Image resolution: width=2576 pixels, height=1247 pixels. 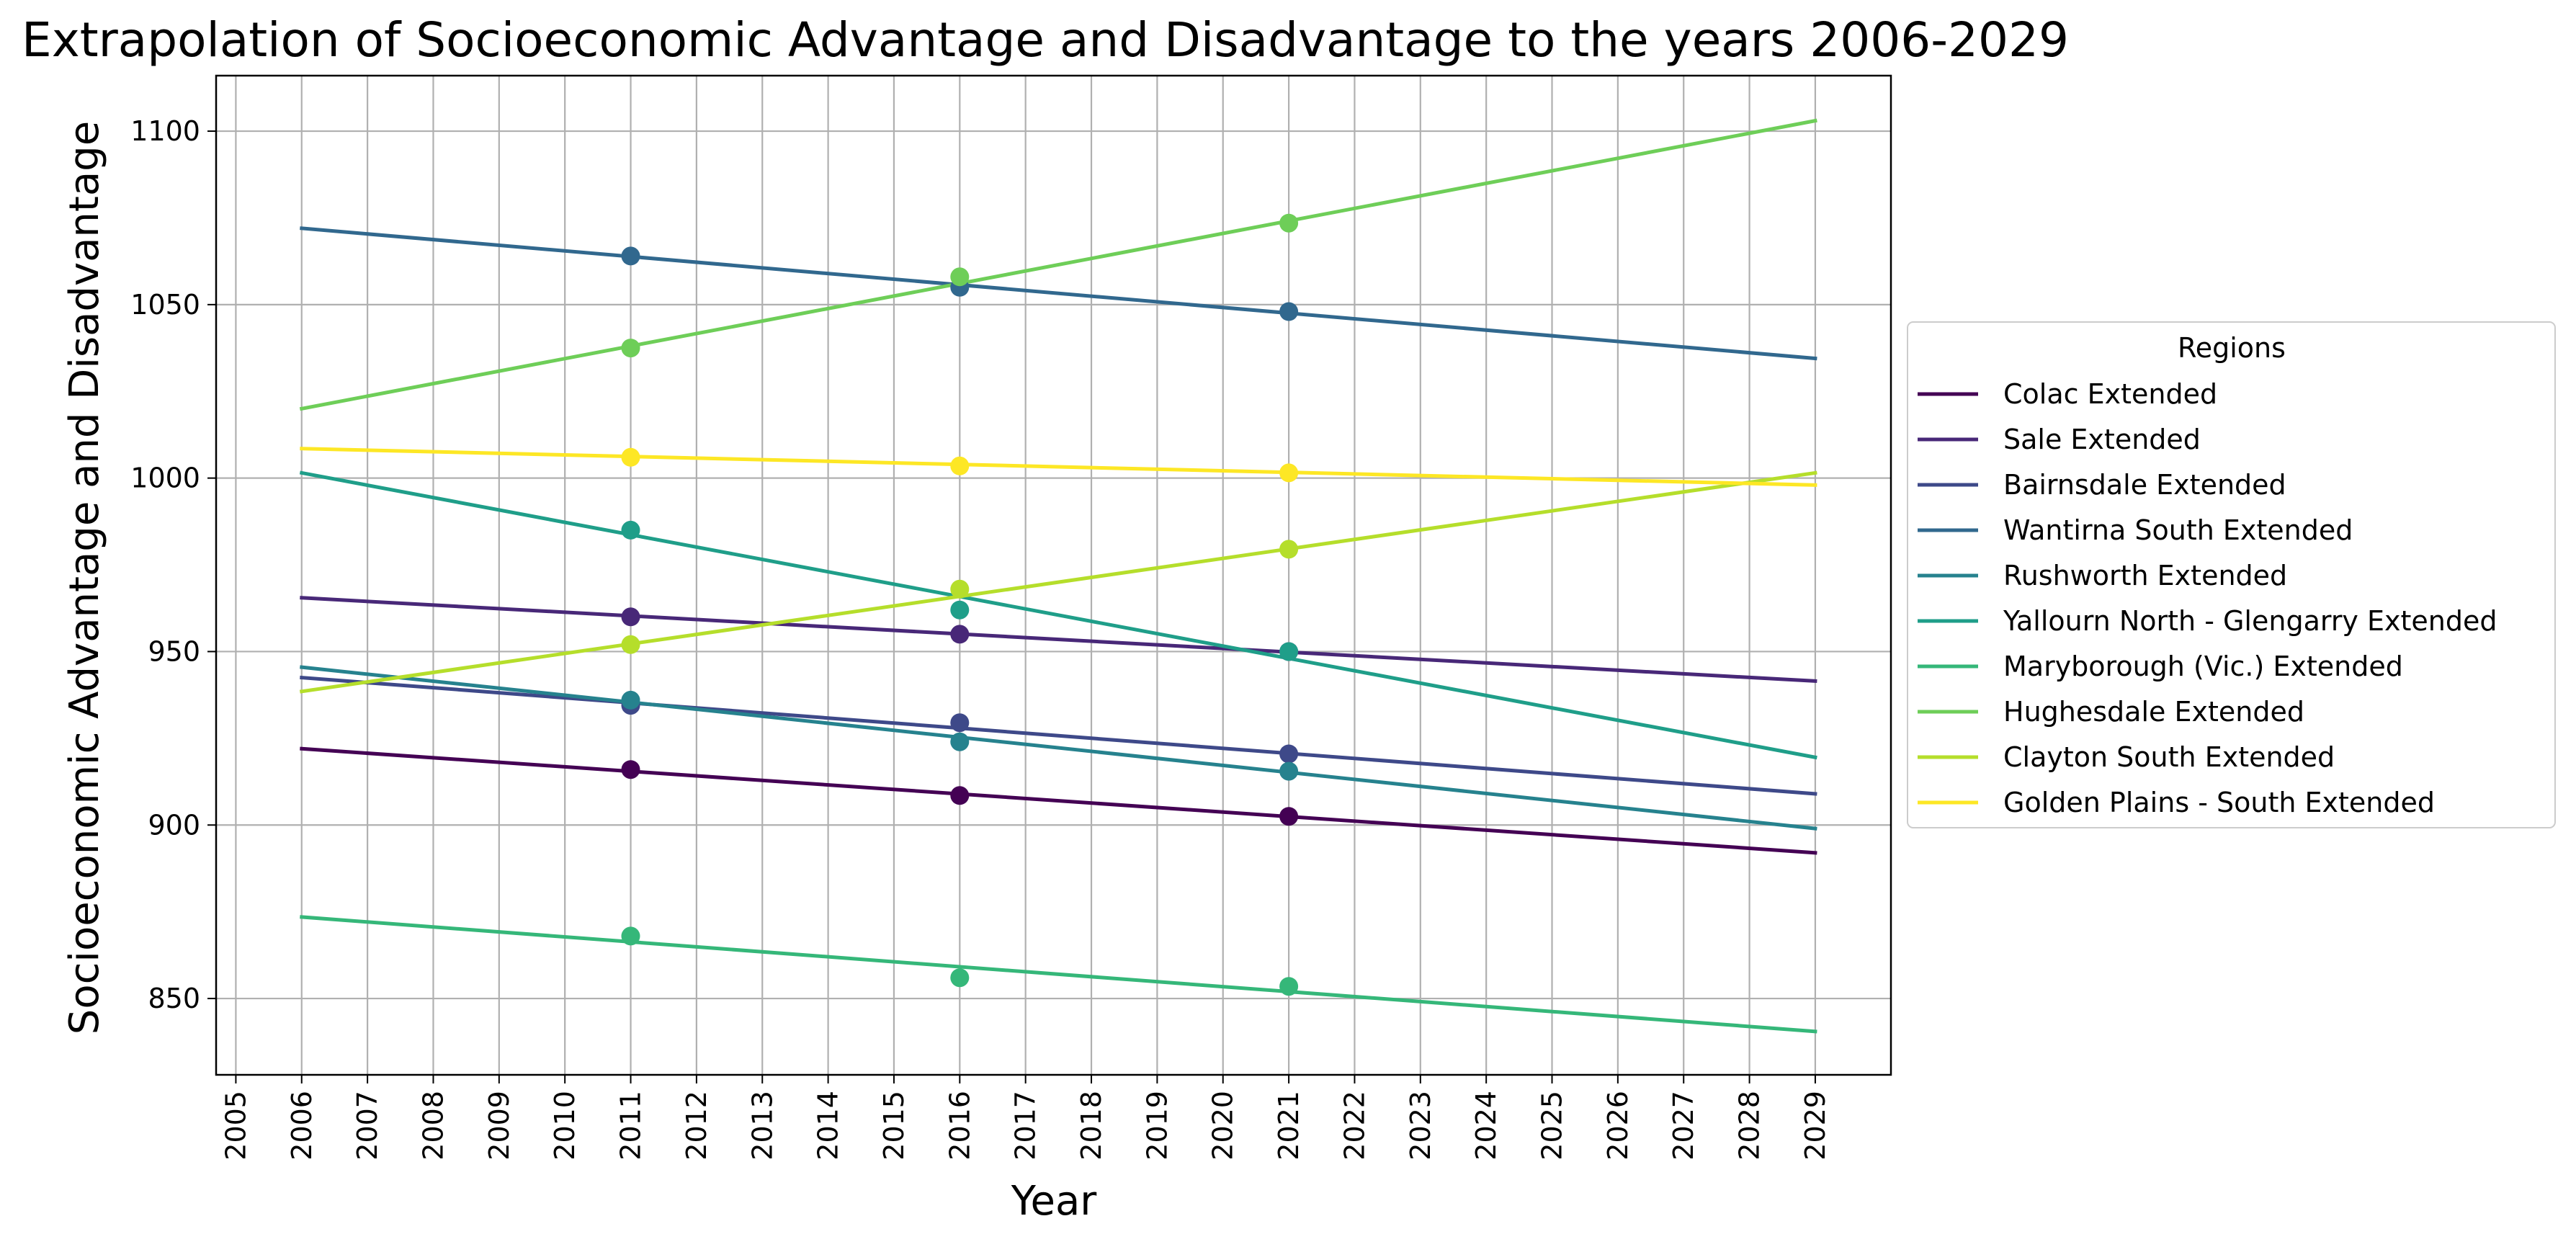 I want to click on y-axis-label: Socioeconomic Advantage and Disadvantage, so click(x=84, y=577).